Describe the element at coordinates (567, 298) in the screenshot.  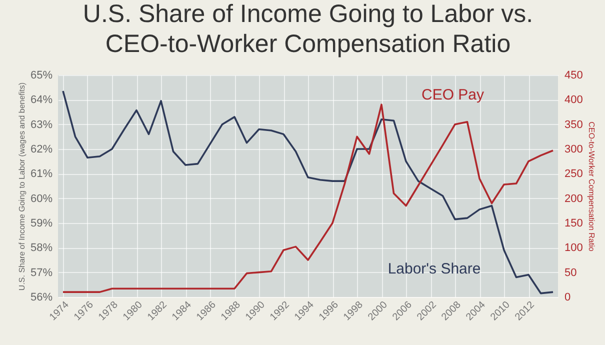
I see `y2-tick-label: 0` at that location.